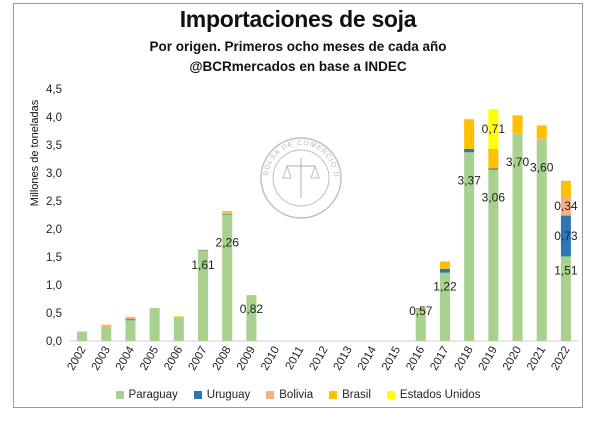 This screenshot has height=421, width=596. What do you see at coordinates (54, 342) in the screenshot?
I see `y-tick-label: 0,0` at bounding box center [54, 342].